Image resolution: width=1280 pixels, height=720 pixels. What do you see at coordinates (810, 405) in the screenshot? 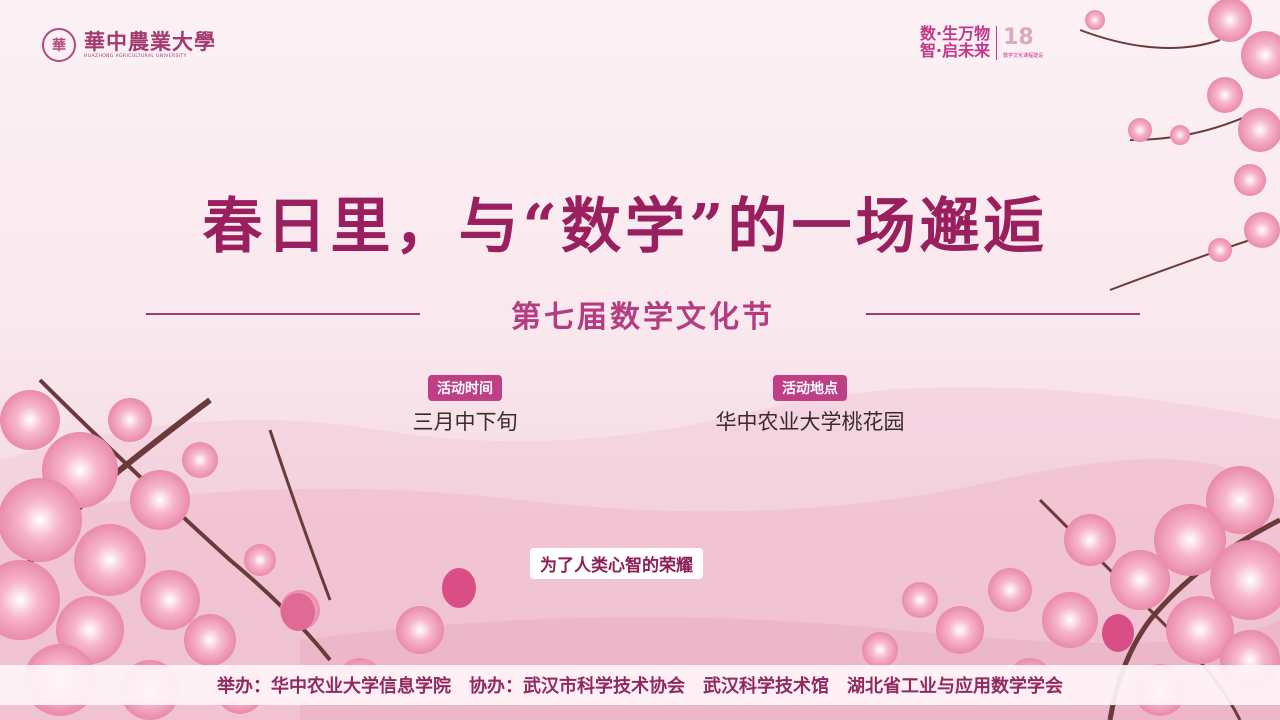
I see `event-location-block: 活动地点 华中农业大学桃花园` at bounding box center [810, 405].